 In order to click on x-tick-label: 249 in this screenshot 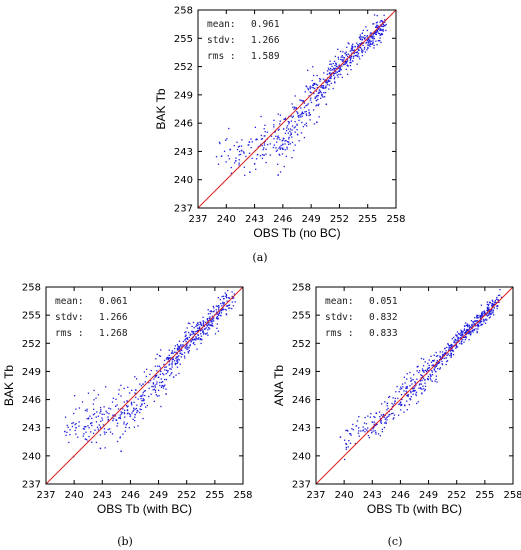, I will do `click(311, 219)`.